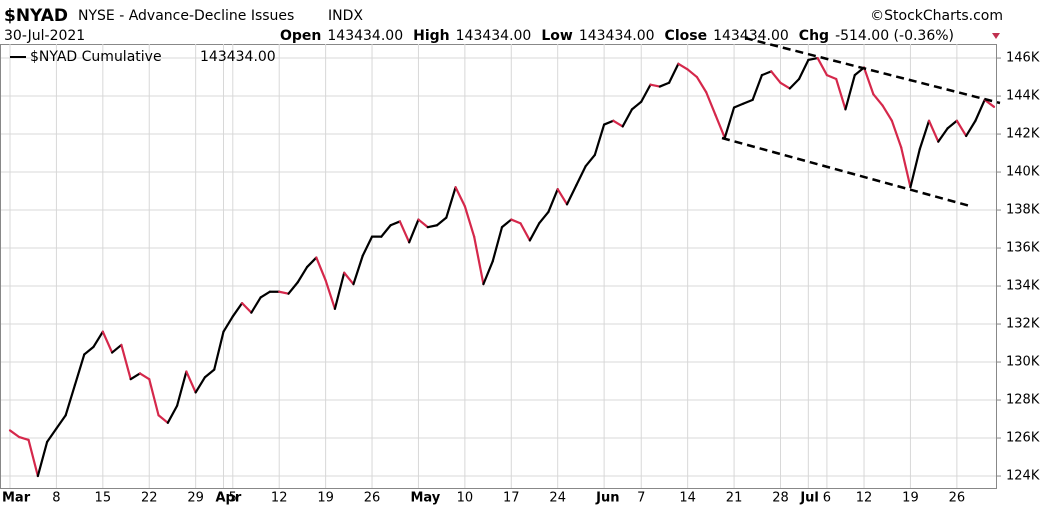 The image size is (1062, 510). Describe the element at coordinates (557, 498) in the screenshot. I see `x-tick-label: 24` at that location.